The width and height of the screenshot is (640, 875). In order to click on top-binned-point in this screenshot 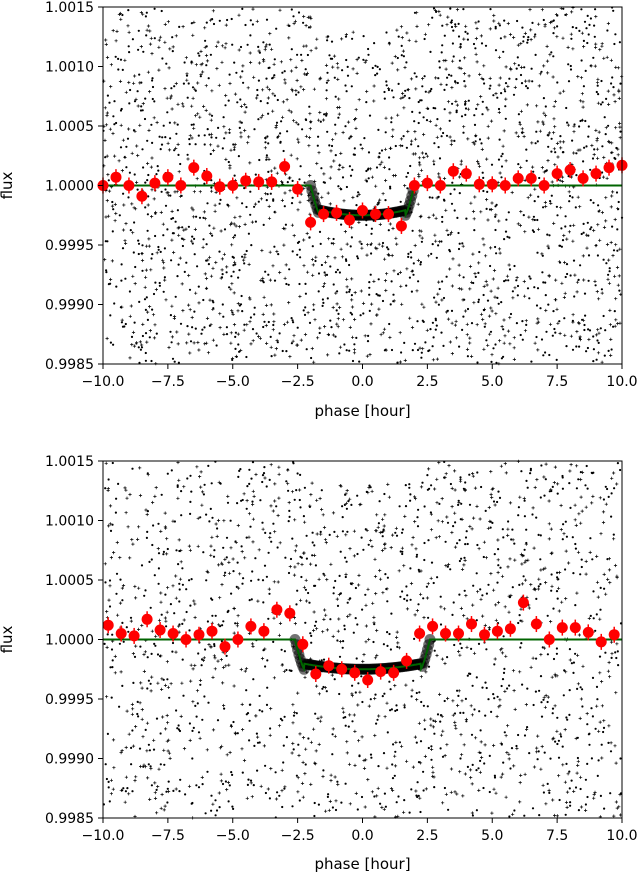, I will do `click(194, 168)`.